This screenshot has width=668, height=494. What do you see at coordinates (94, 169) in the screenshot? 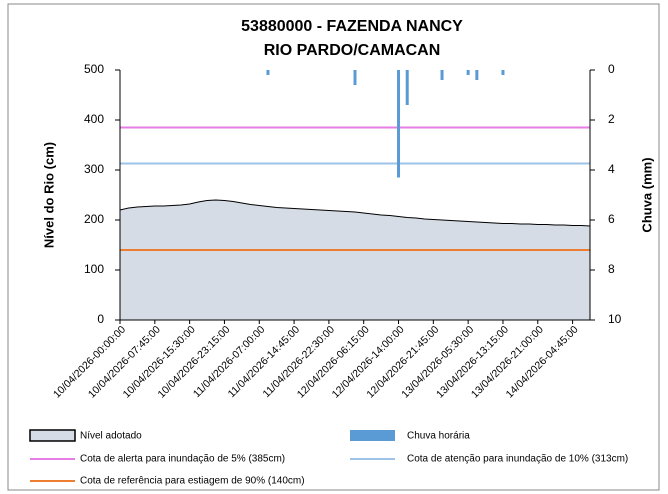
I see `y-tick-label: 300` at bounding box center [94, 169].